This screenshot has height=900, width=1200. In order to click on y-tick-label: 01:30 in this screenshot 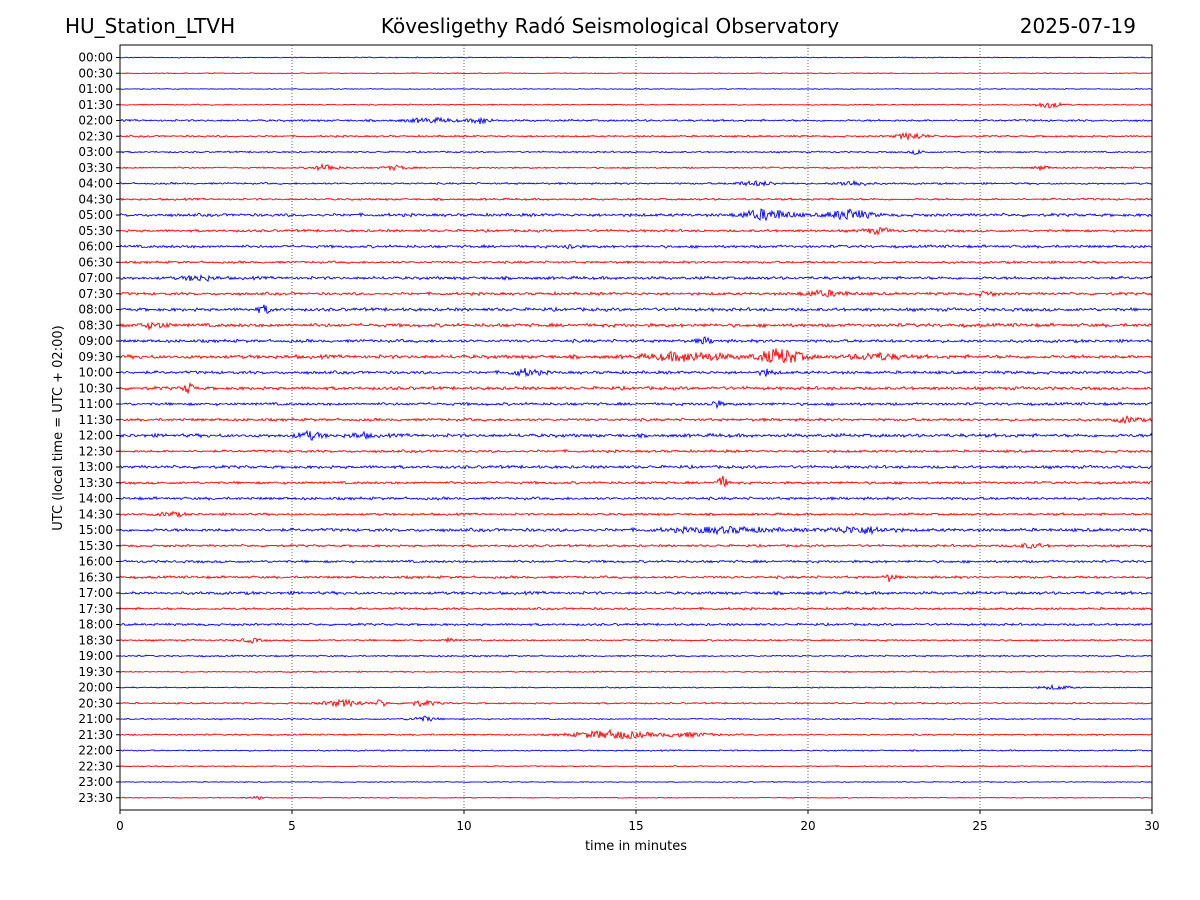, I will do `click(95, 105)`.